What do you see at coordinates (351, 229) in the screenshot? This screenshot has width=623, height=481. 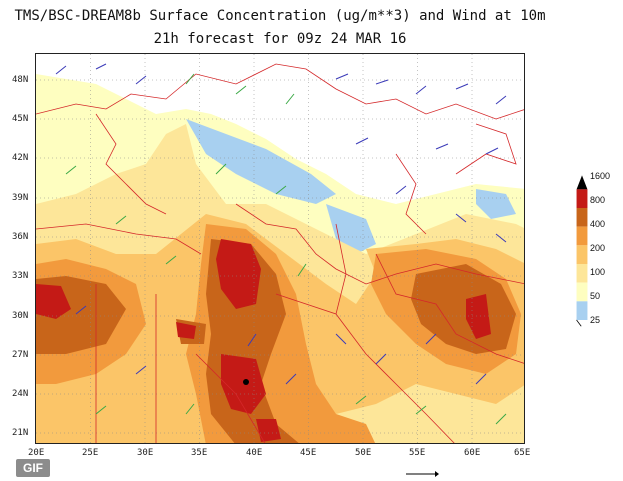 I see `band-25-caspian` at bounding box center [351, 229].